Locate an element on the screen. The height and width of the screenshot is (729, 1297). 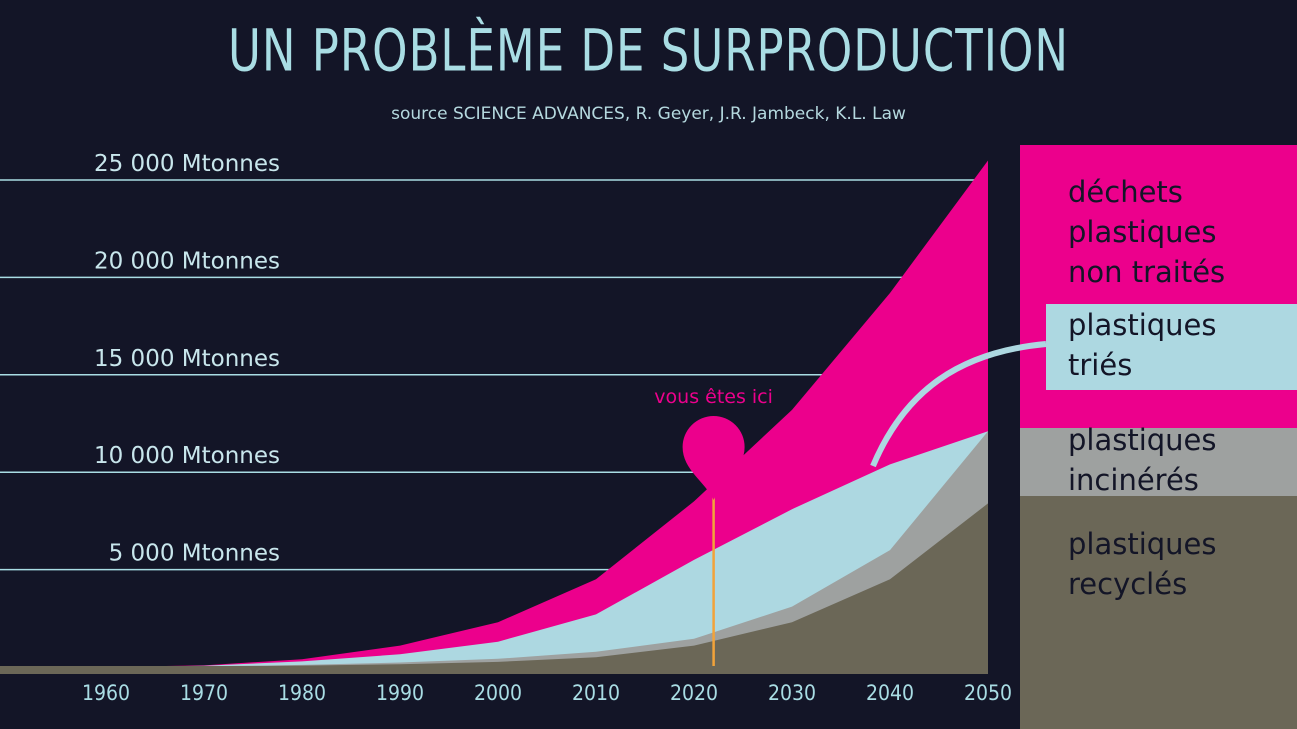
legend-label: déchets is located at coordinates (1125, 192).